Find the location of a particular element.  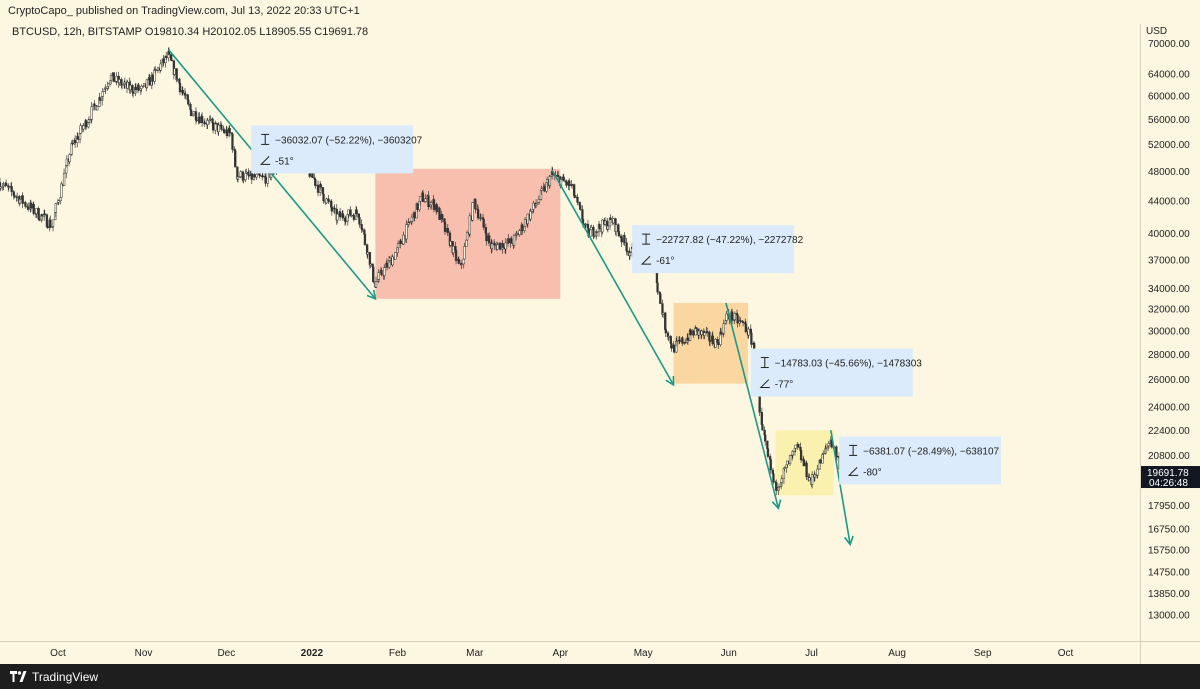

time-tick-label: Sep is located at coordinates (983, 653).